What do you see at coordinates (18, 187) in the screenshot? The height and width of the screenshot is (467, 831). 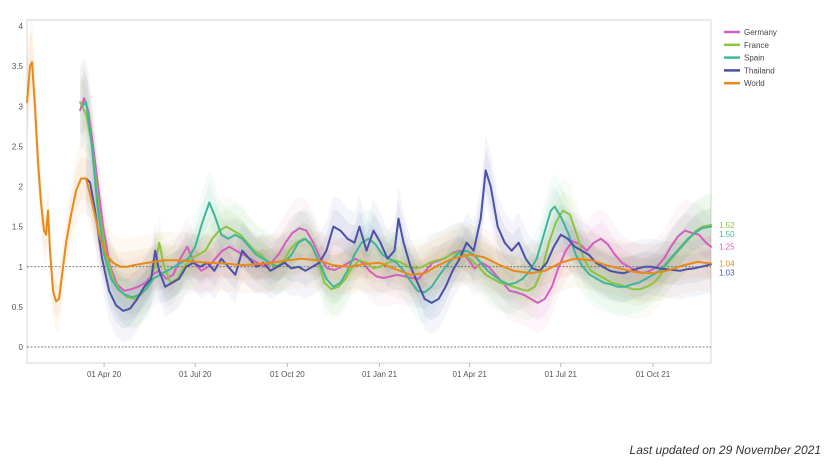 I see `y-axis-ticks: 0 0.5 1 1.5 2 2.5 3 3.5 4` at bounding box center [18, 187].